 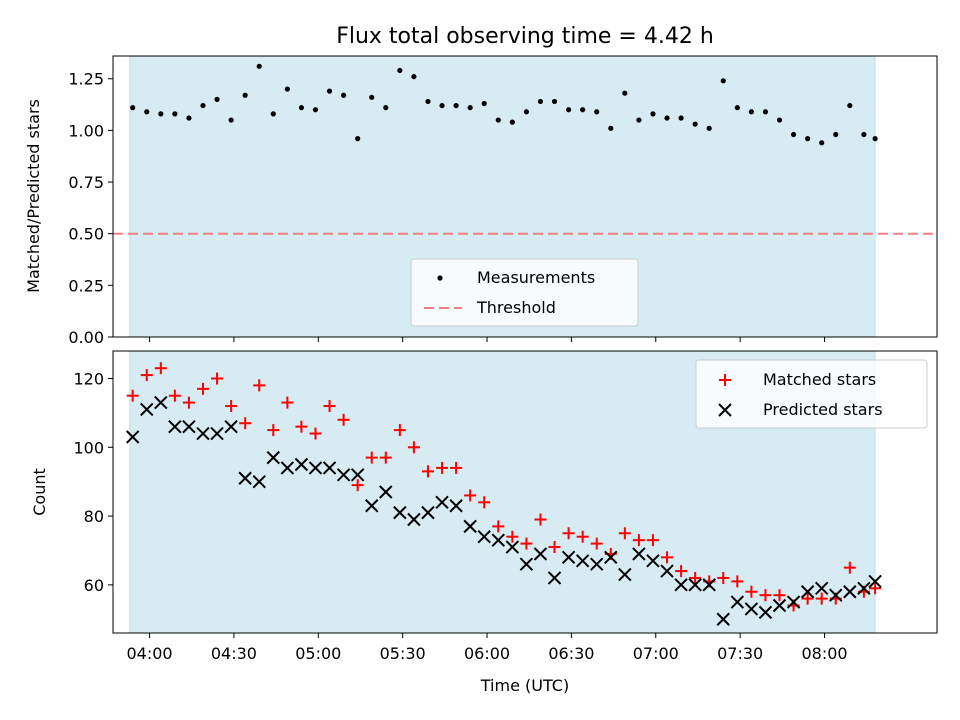 What do you see at coordinates (86, 79) in the screenshot?
I see `ratio-y-tick-label: 1.25` at bounding box center [86, 79].